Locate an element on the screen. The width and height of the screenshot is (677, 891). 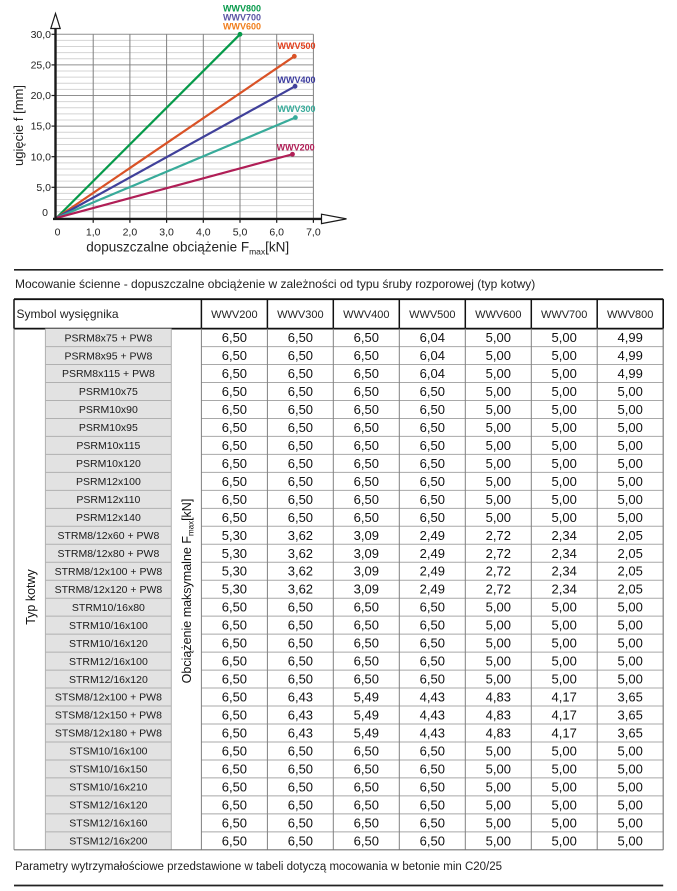
svg-text: Obciążenie maksymalne Fmax[kN] is located at coordinates (188, 591).